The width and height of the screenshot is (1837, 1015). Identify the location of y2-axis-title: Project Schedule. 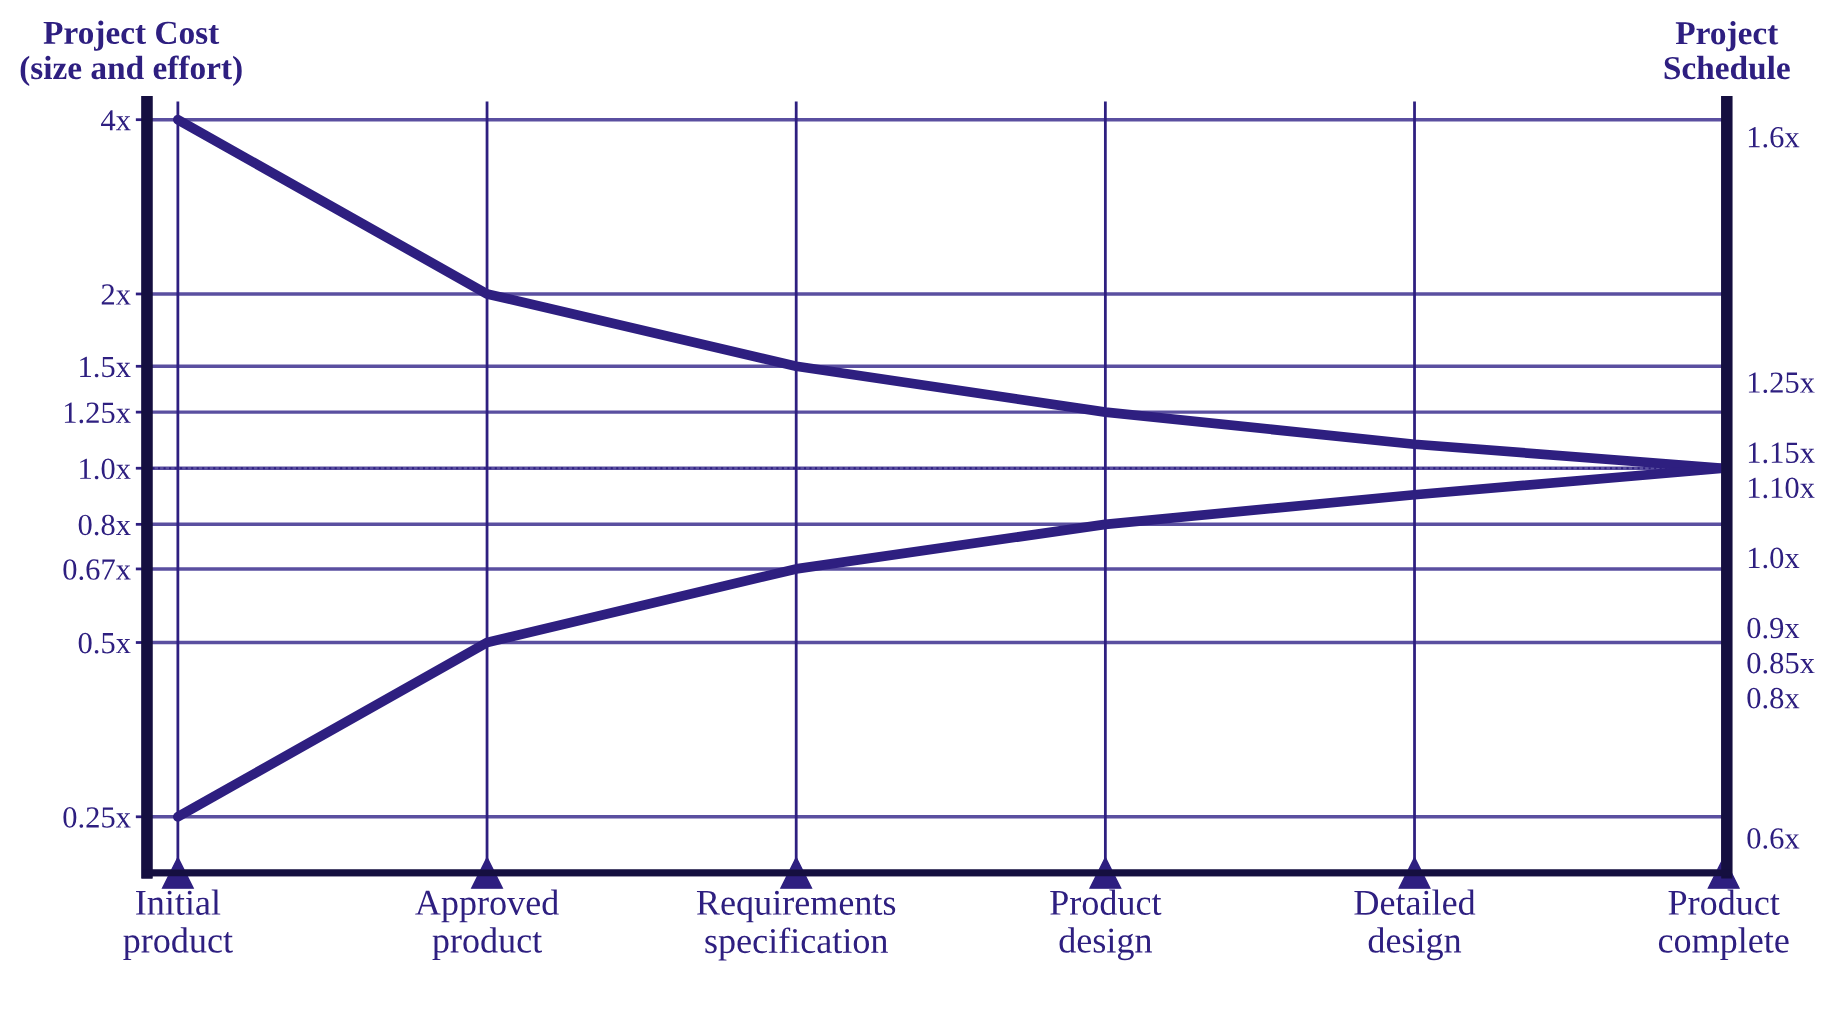
(1727, 50).